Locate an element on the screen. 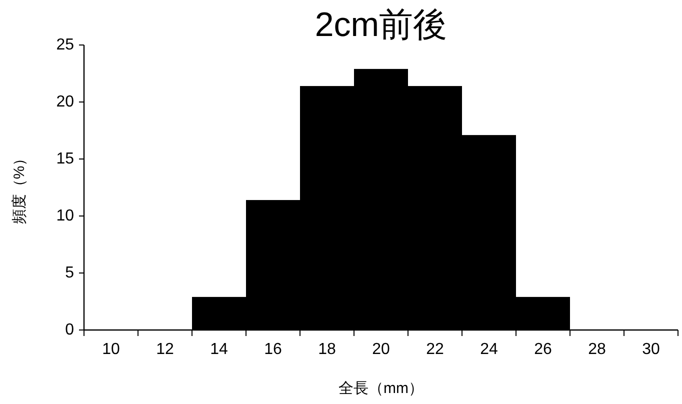 Image resolution: width=682 pixels, height=404 pixels. x-tick-label: 30 is located at coordinates (651, 349).